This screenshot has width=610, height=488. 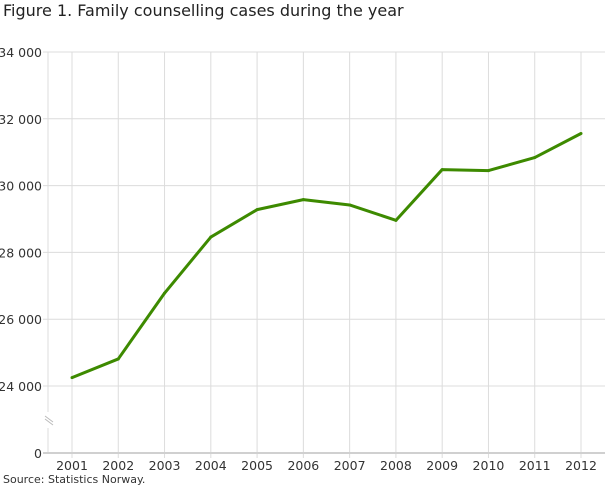 What do you see at coordinates (165, 465) in the screenshot?
I see `x-tick-label: 2003` at bounding box center [165, 465].